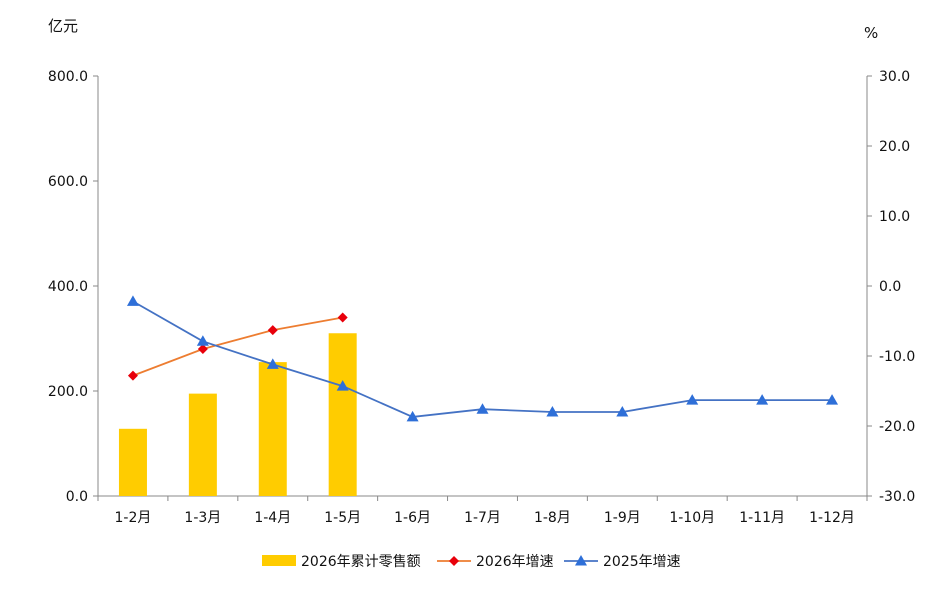  Describe the element at coordinates (482, 518) in the screenshot. I see `x-tick-label: 1-7月` at that location.